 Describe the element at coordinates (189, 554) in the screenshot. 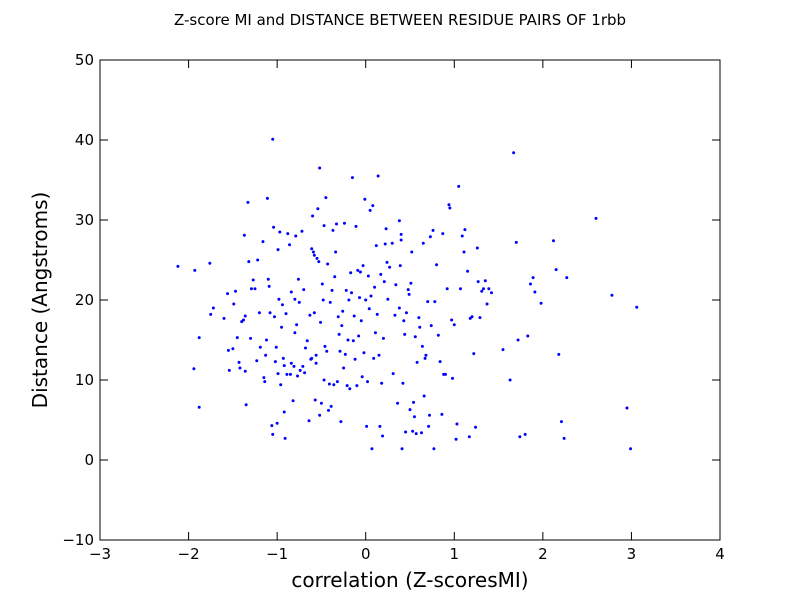

I see `x-tick-label: −2` at that location.